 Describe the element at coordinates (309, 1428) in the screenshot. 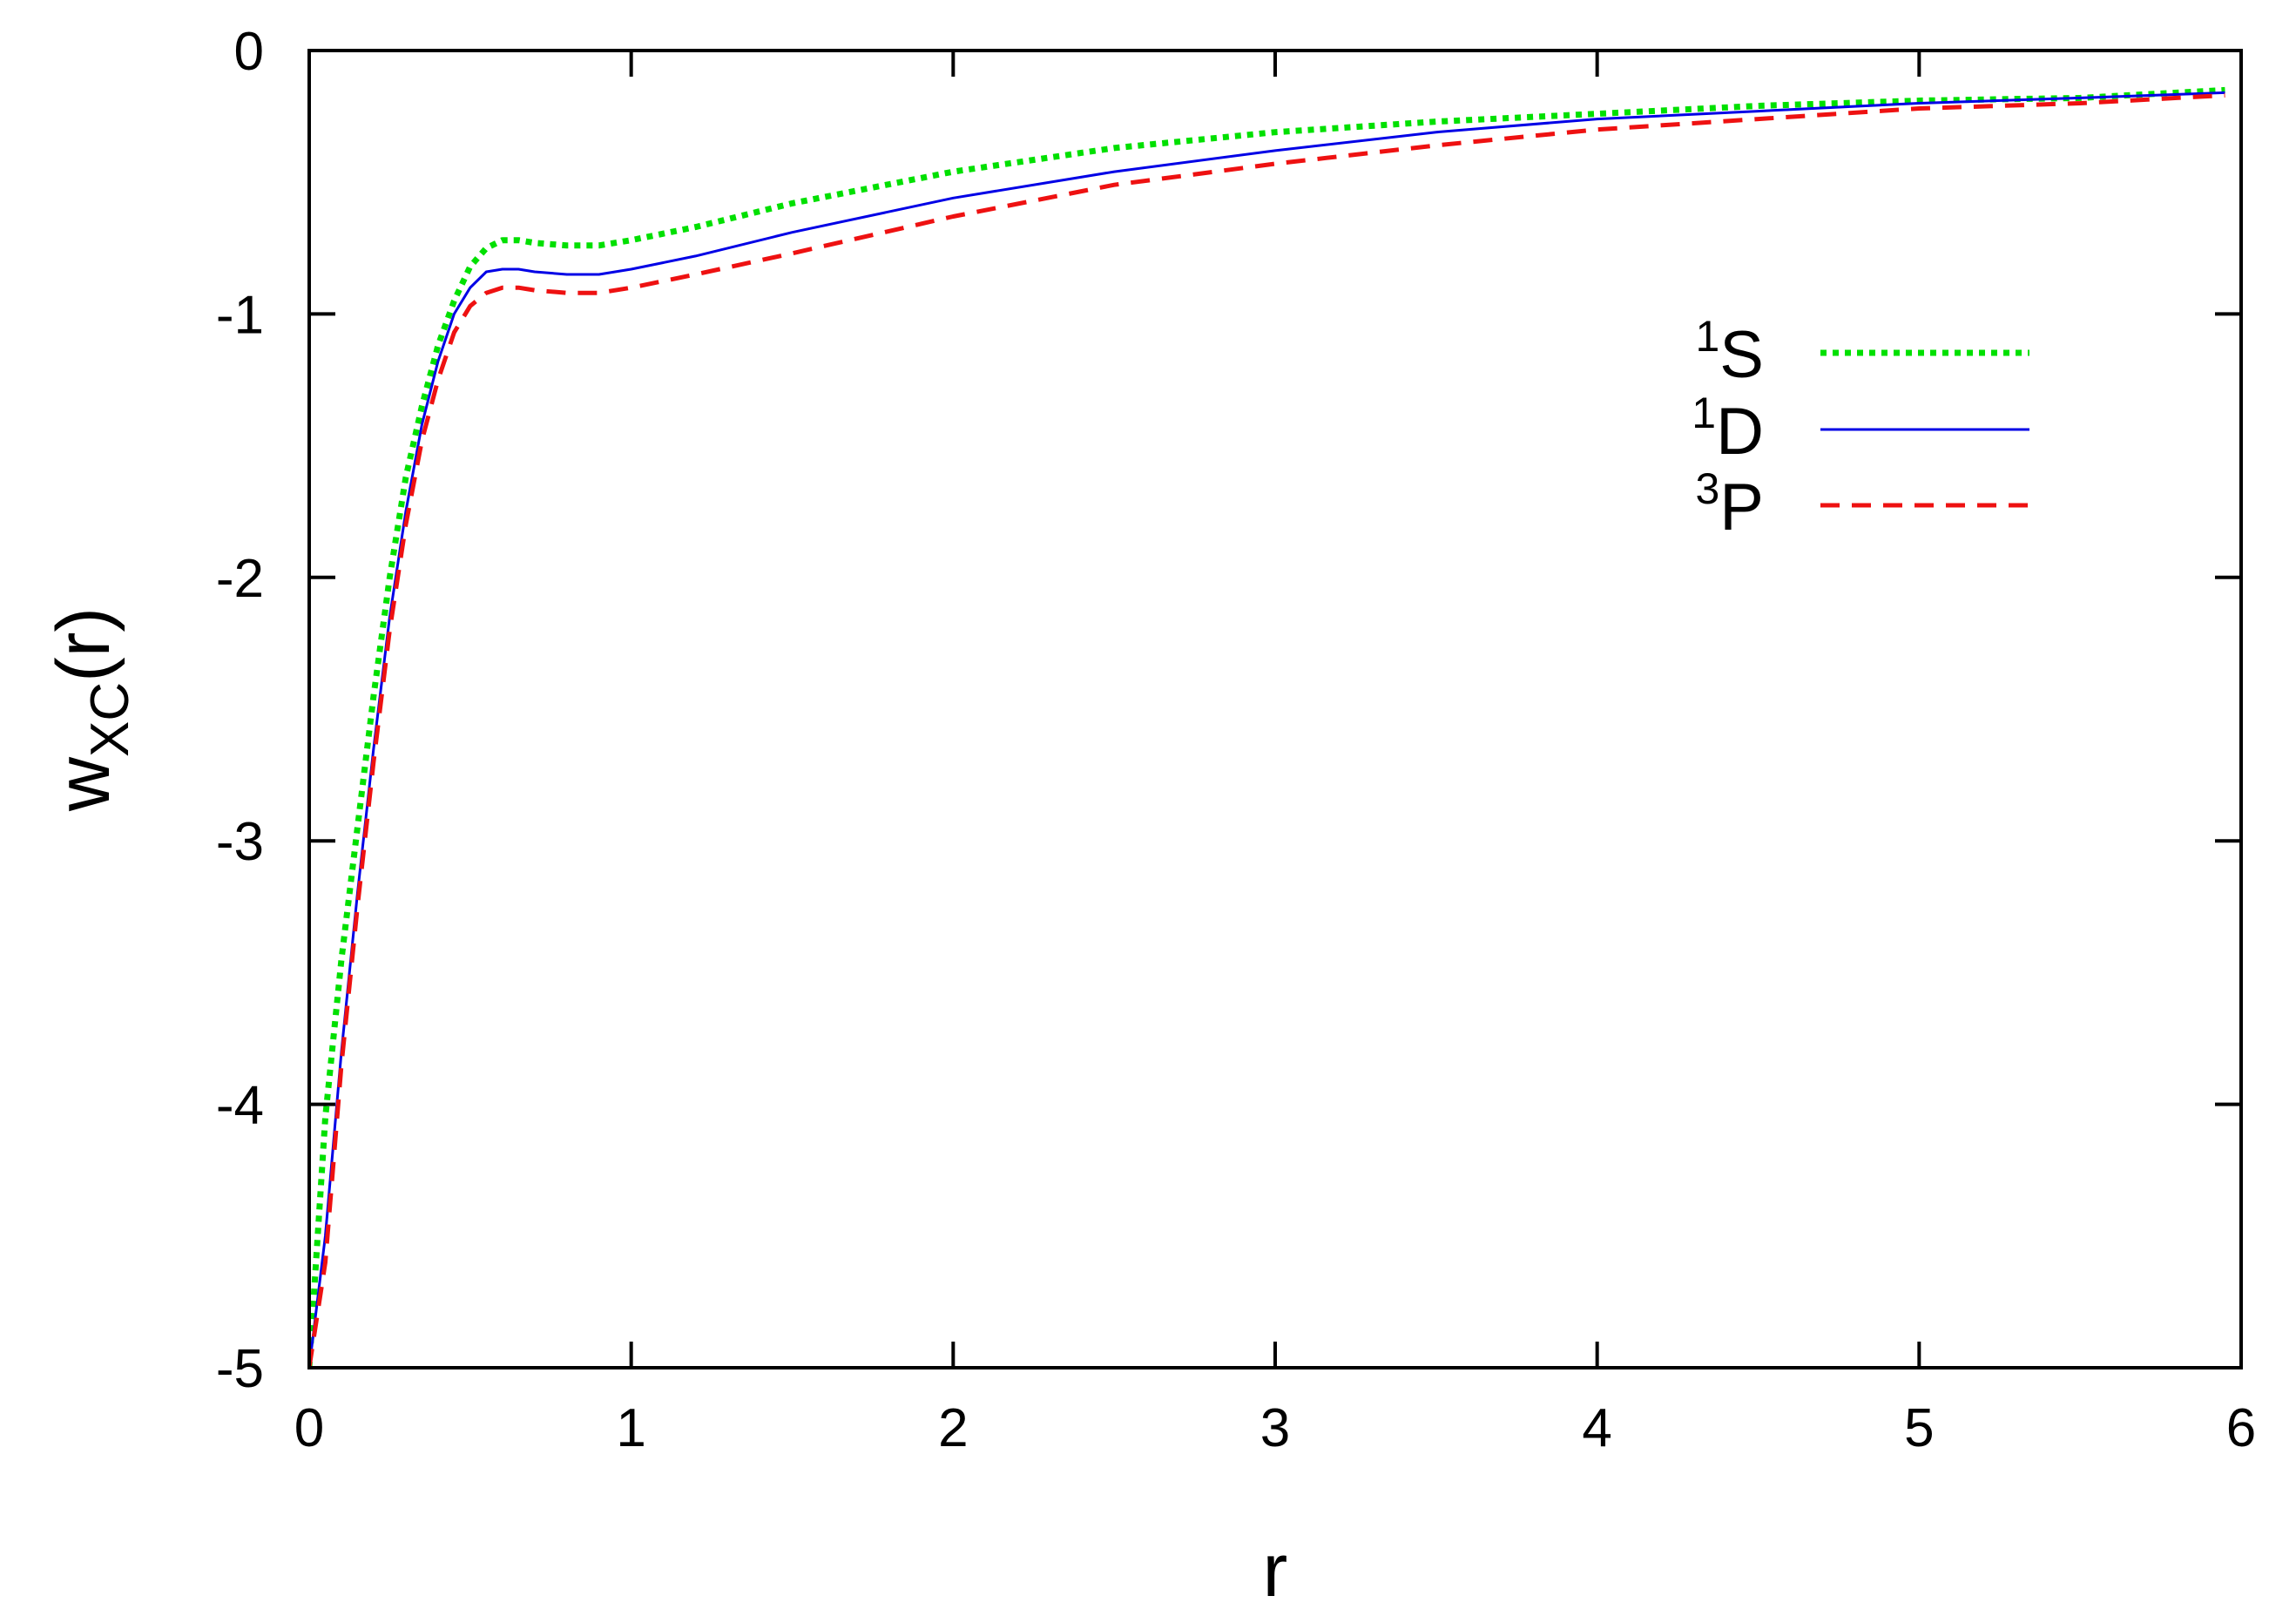

I see `x-tick-label: 0` at that location.